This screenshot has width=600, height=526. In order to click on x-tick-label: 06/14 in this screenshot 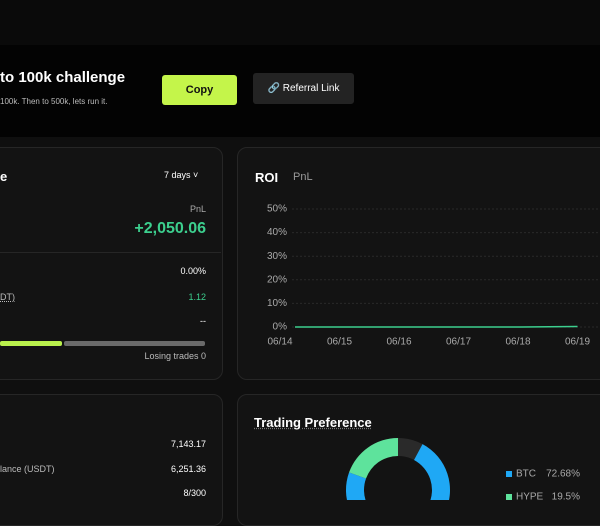, I will do `click(279, 342)`.